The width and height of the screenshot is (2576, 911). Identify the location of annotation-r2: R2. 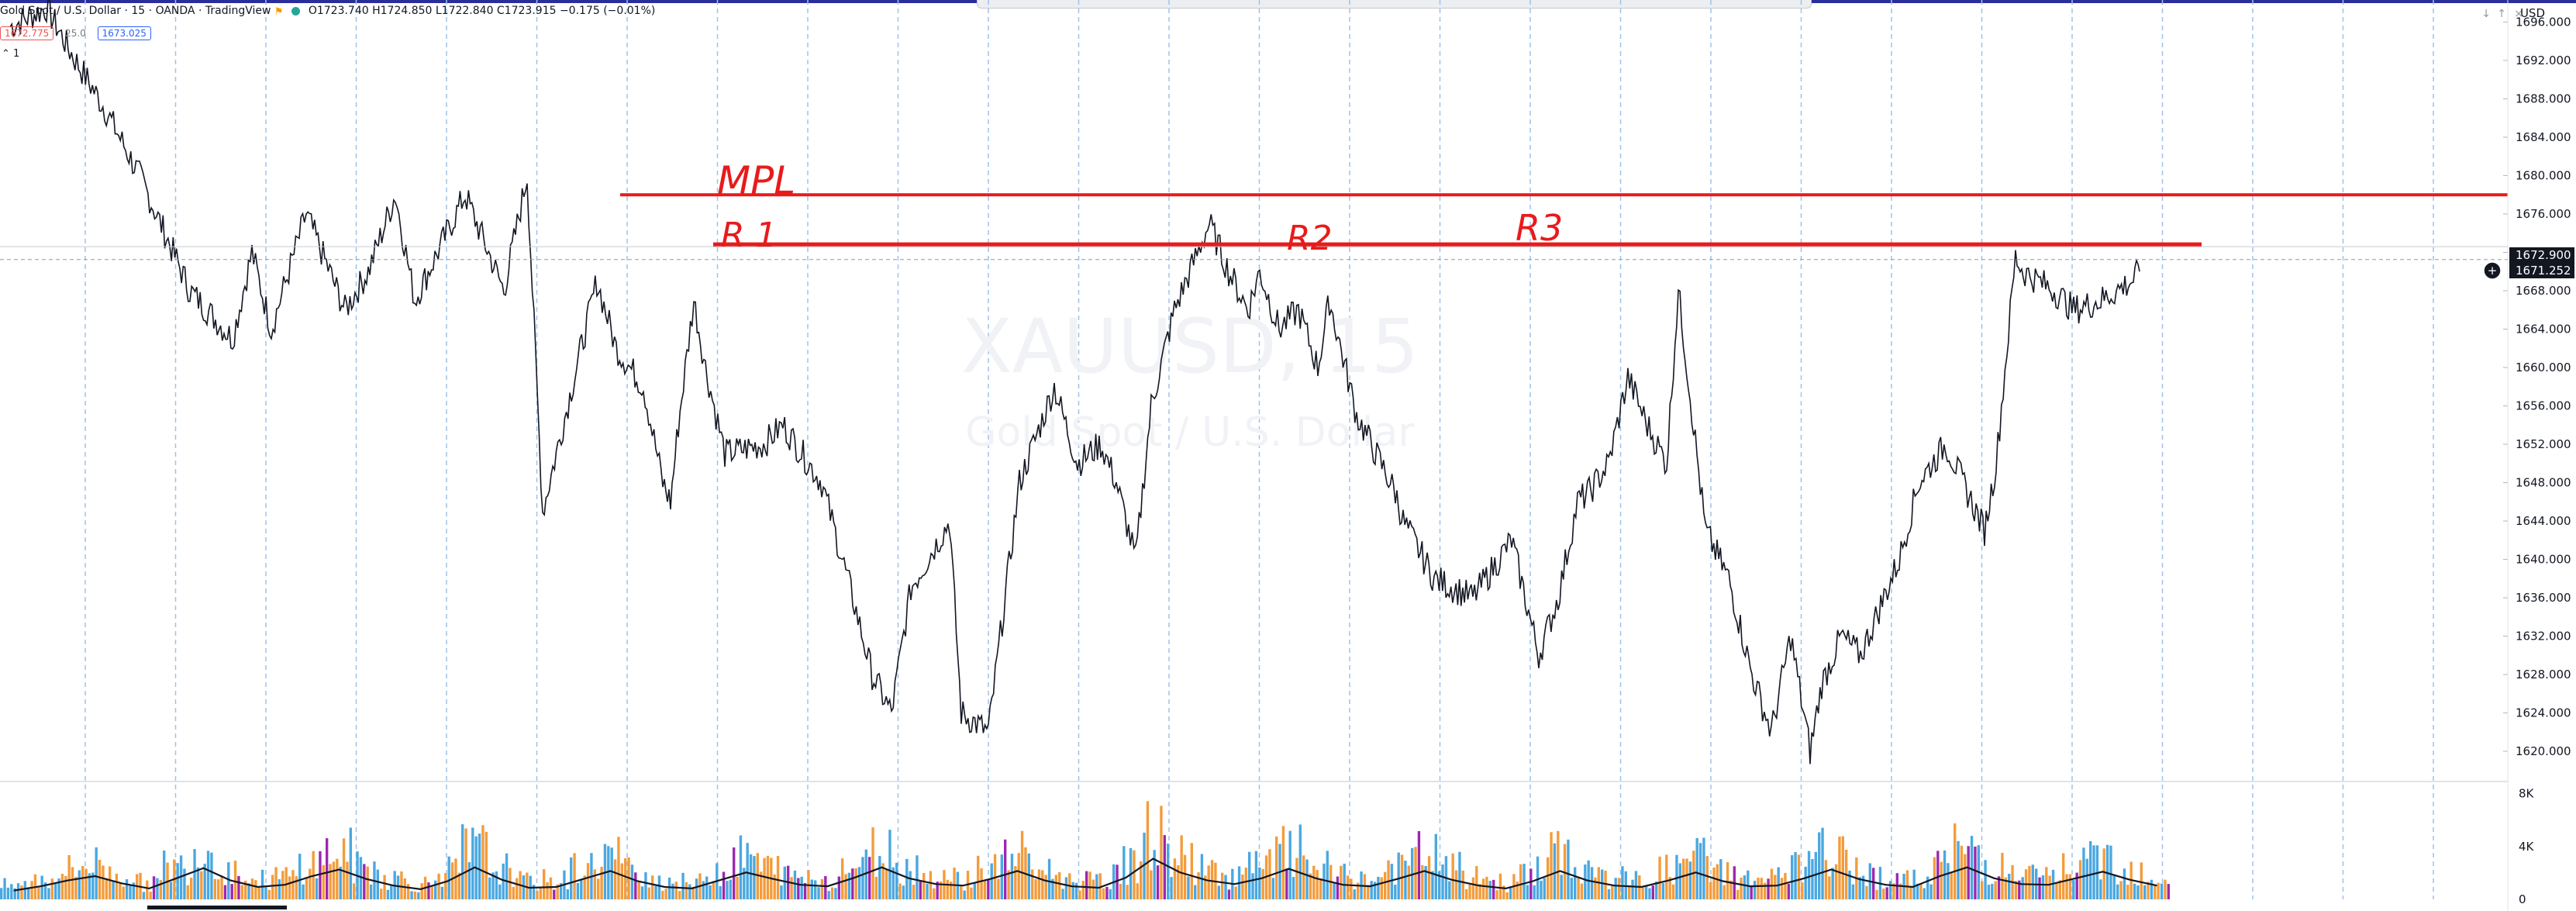
(1310, 239).